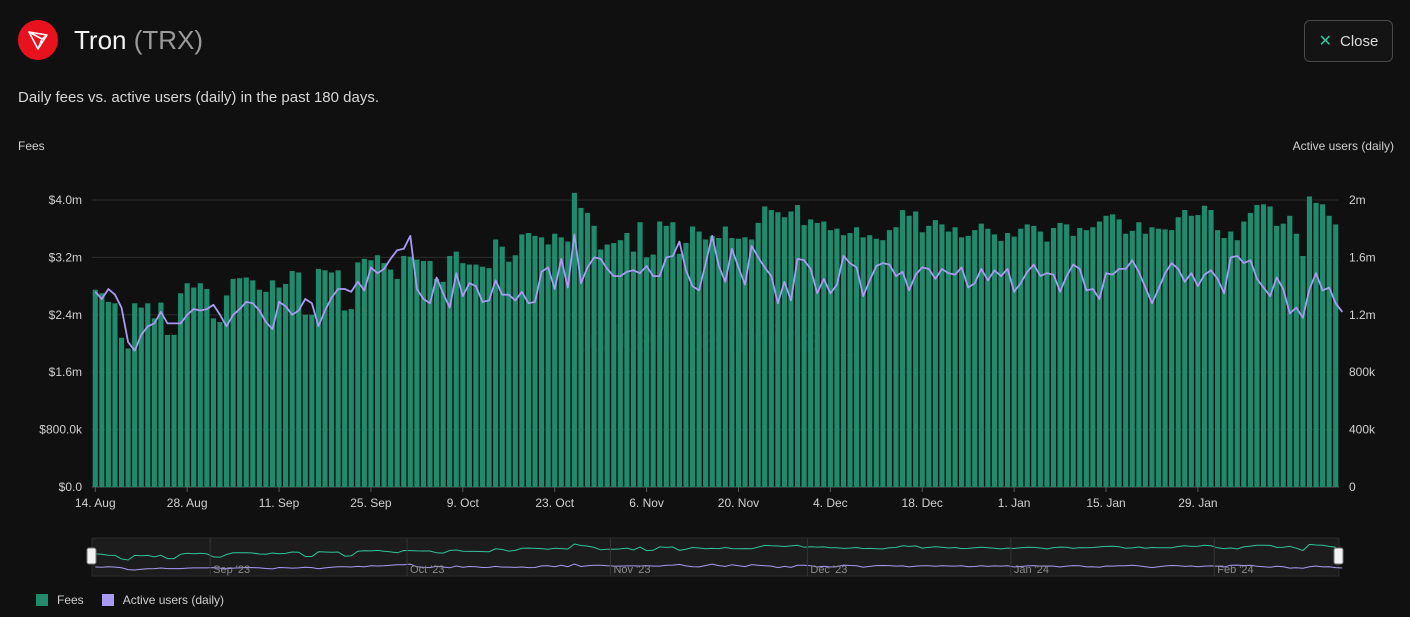 The image size is (1410, 617). I want to click on tron-logo-icon, so click(38, 40).